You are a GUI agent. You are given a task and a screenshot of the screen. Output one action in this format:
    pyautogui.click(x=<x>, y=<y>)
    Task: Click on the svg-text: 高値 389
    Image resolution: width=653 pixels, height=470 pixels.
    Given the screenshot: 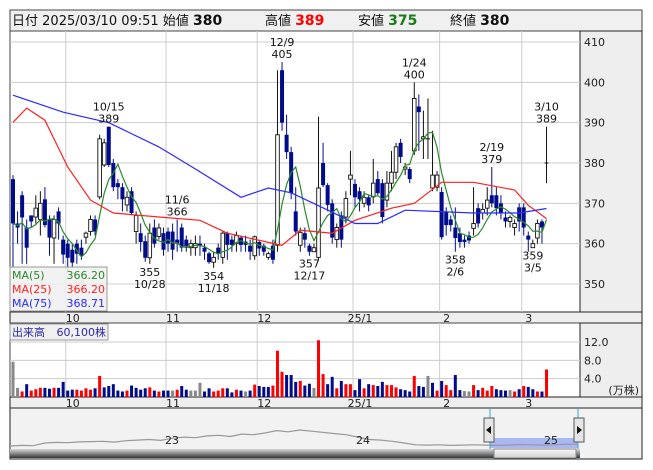 What is the action you would take?
    pyautogui.click(x=294, y=21)
    